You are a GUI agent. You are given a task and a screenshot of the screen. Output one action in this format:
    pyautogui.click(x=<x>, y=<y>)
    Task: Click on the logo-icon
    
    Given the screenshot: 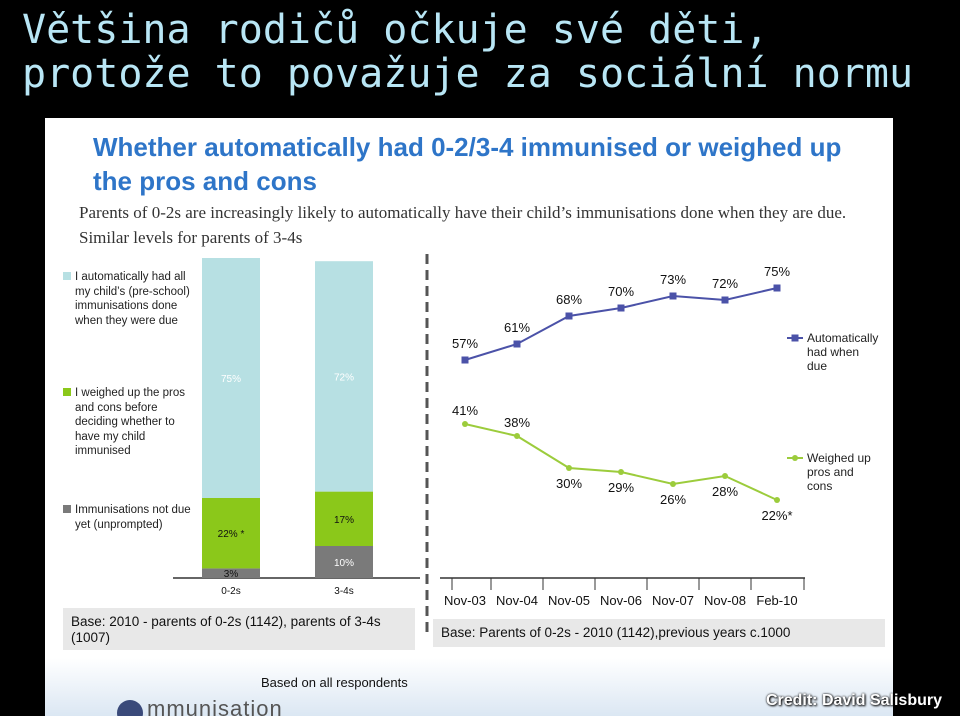 What is the action you would take?
    pyautogui.click(x=130, y=708)
    